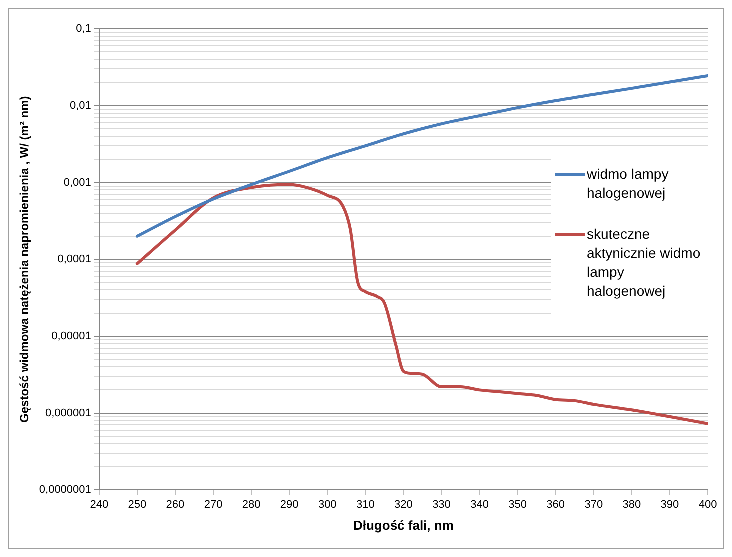  I want to click on x-tick-label: 320, so click(403, 504).